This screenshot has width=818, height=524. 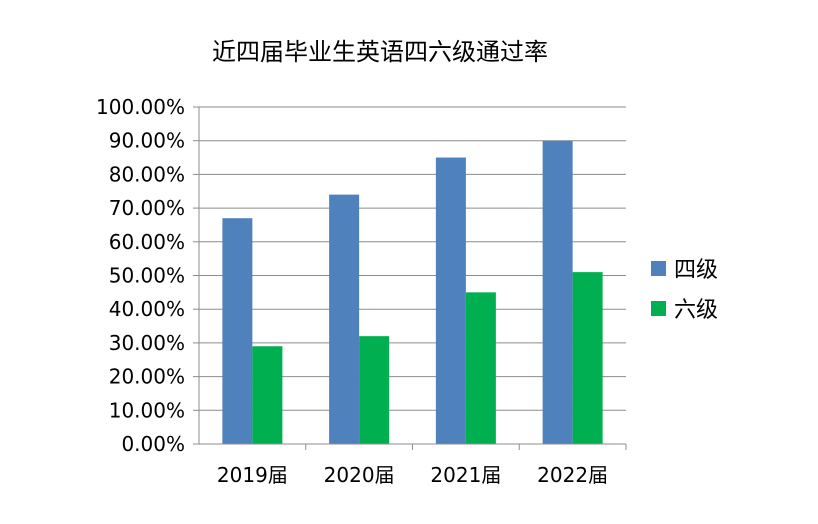 What do you see at coordinates (147, 141) in the screenshot?
I see `y-tick-label: 90.00%` at bounding box center [147, 141].